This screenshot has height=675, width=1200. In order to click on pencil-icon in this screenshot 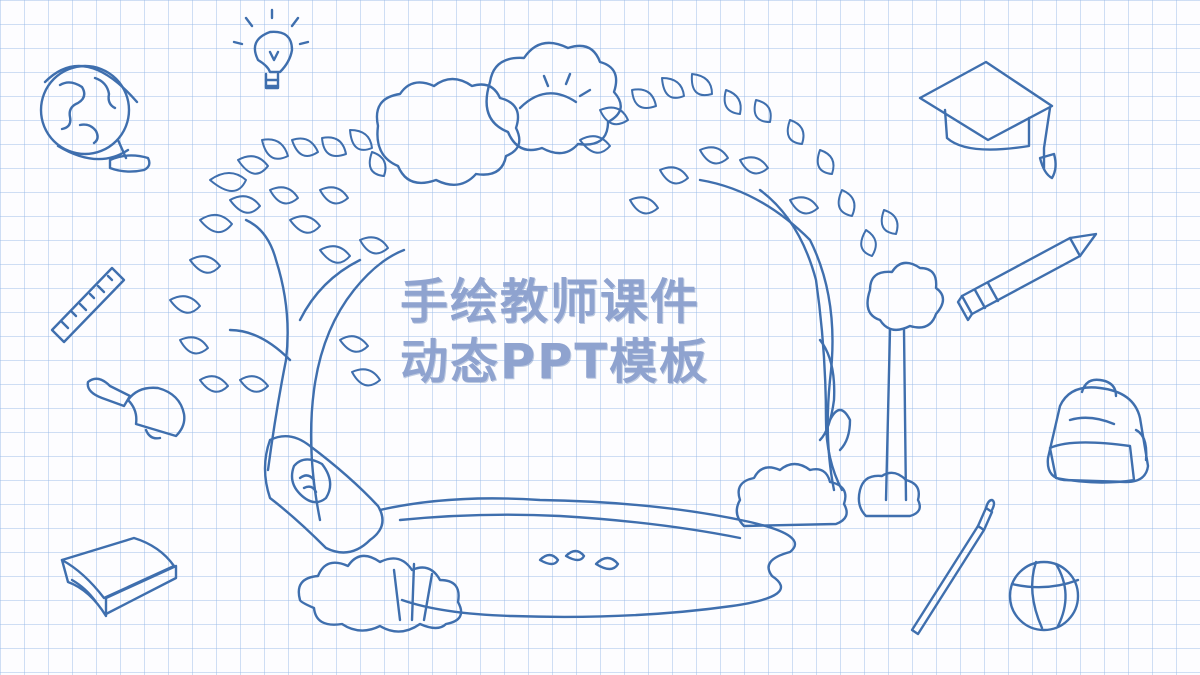, I will do `click(1027, 277)`.